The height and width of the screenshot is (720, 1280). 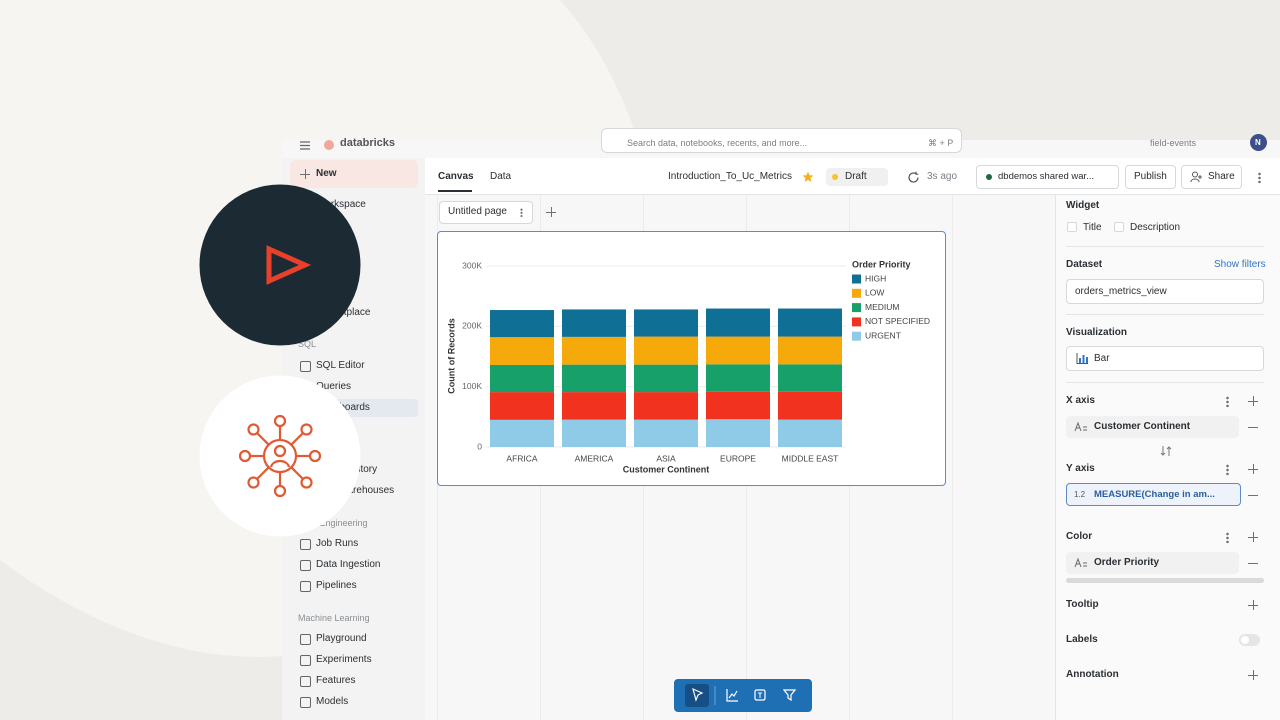 What do you see at coordinates (340, 365) in the screenshot?
I see `sidebar-item: SQL Editor` at bounding box center [340, 365].